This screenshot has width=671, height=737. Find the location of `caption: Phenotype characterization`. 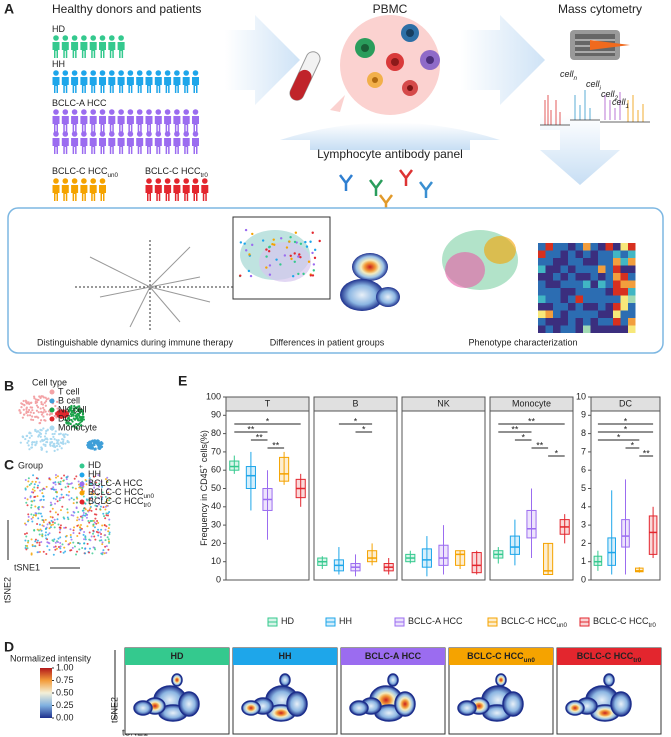

caption: Phenotype characterization is located at coordinates (522, 342).